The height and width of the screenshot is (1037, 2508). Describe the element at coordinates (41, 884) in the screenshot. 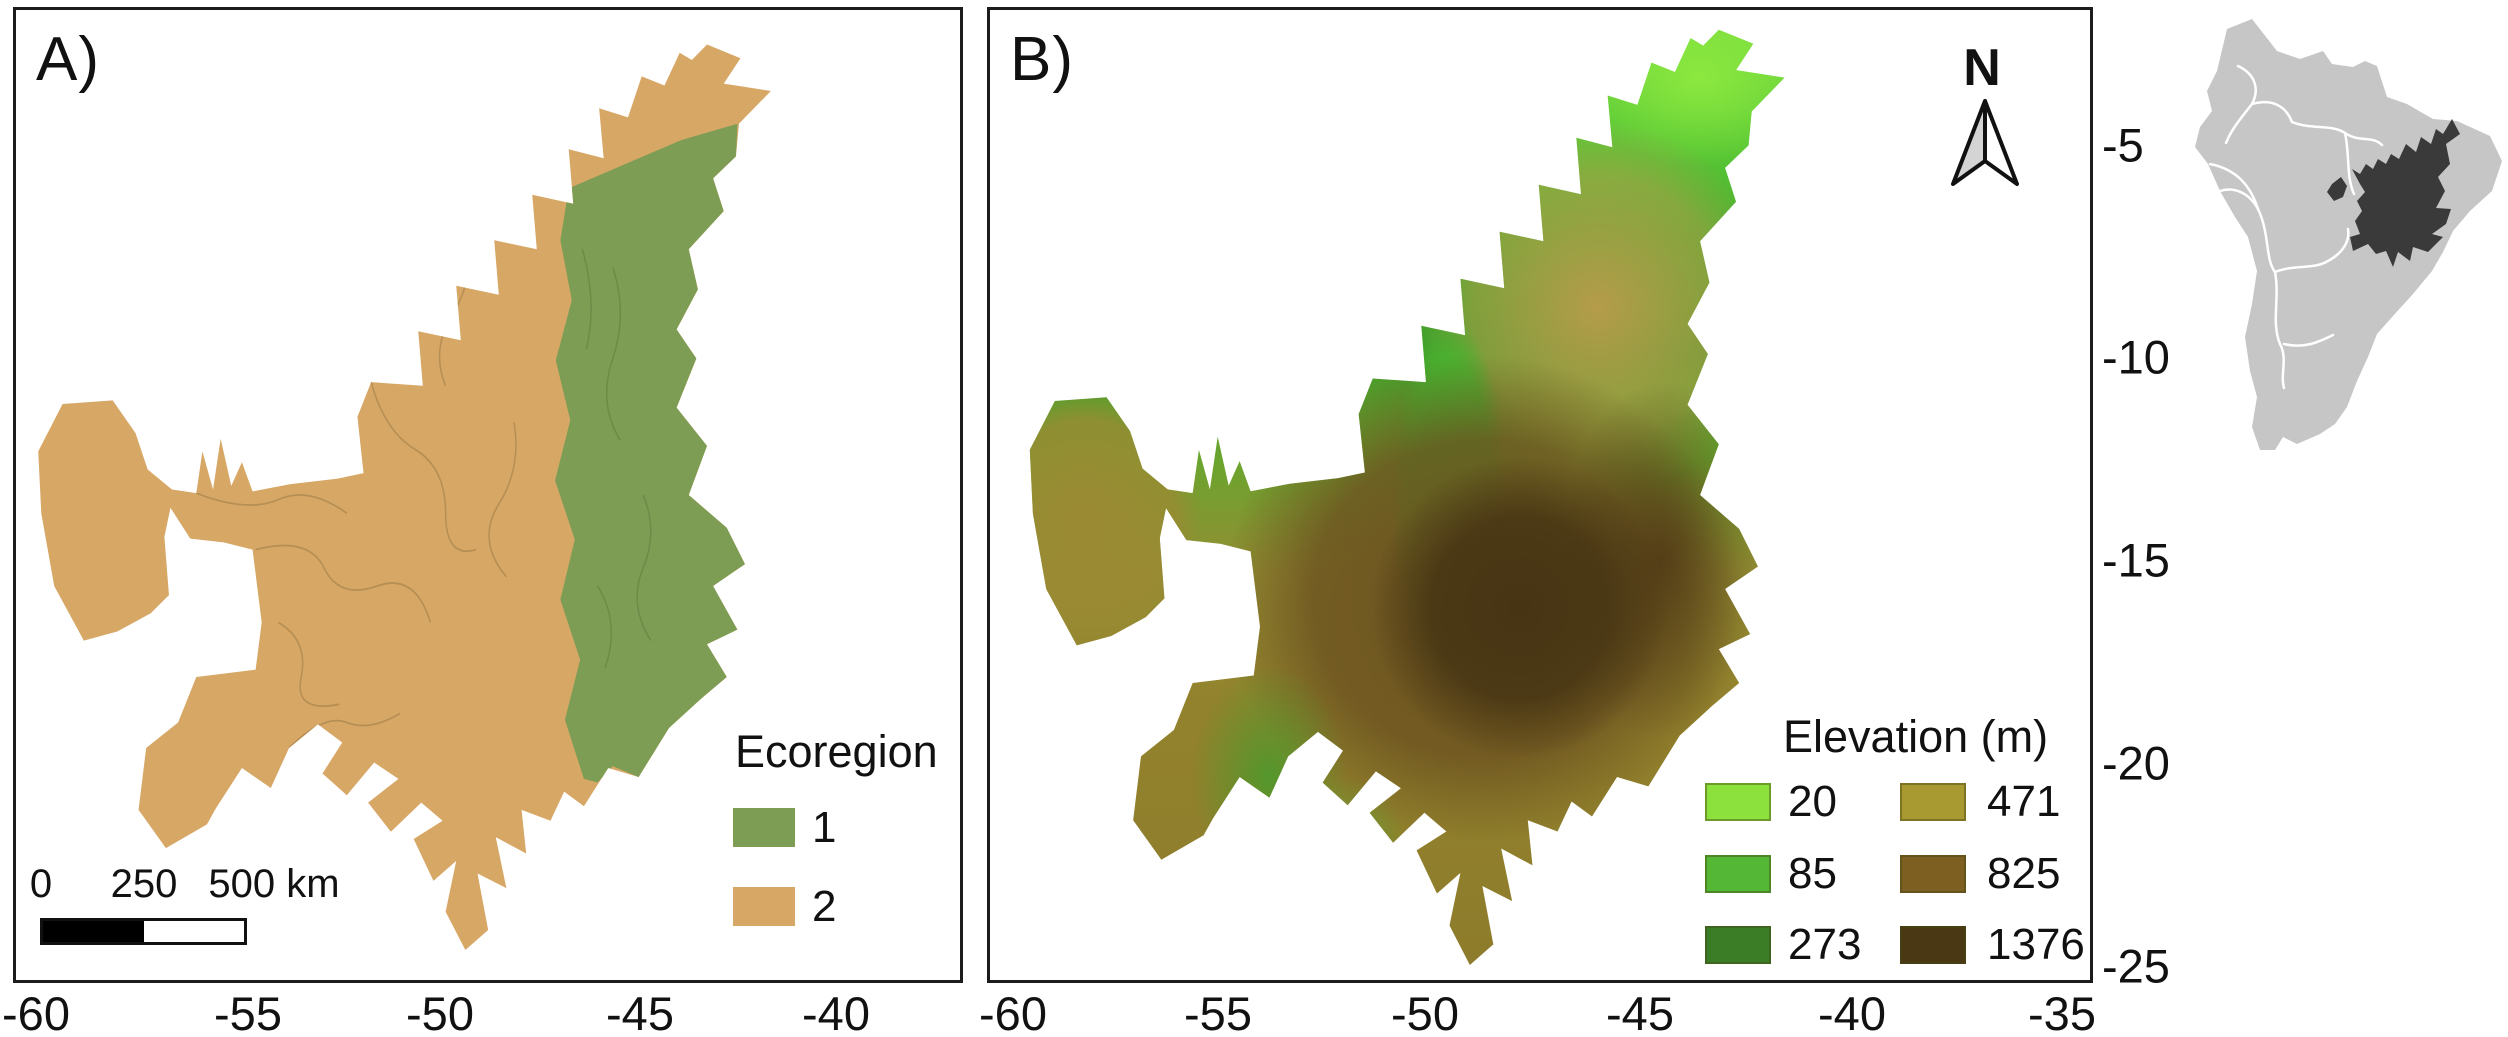

I see `scalebar-tick-0: 0` at that location.